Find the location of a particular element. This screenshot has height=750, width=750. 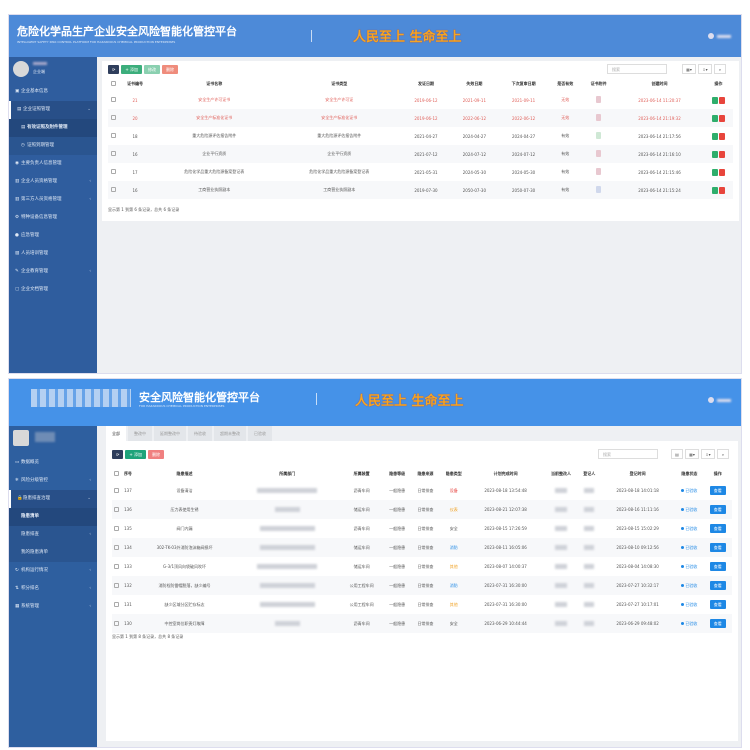

tab-2: 延期整改中 is located at coordinates (170, 433).